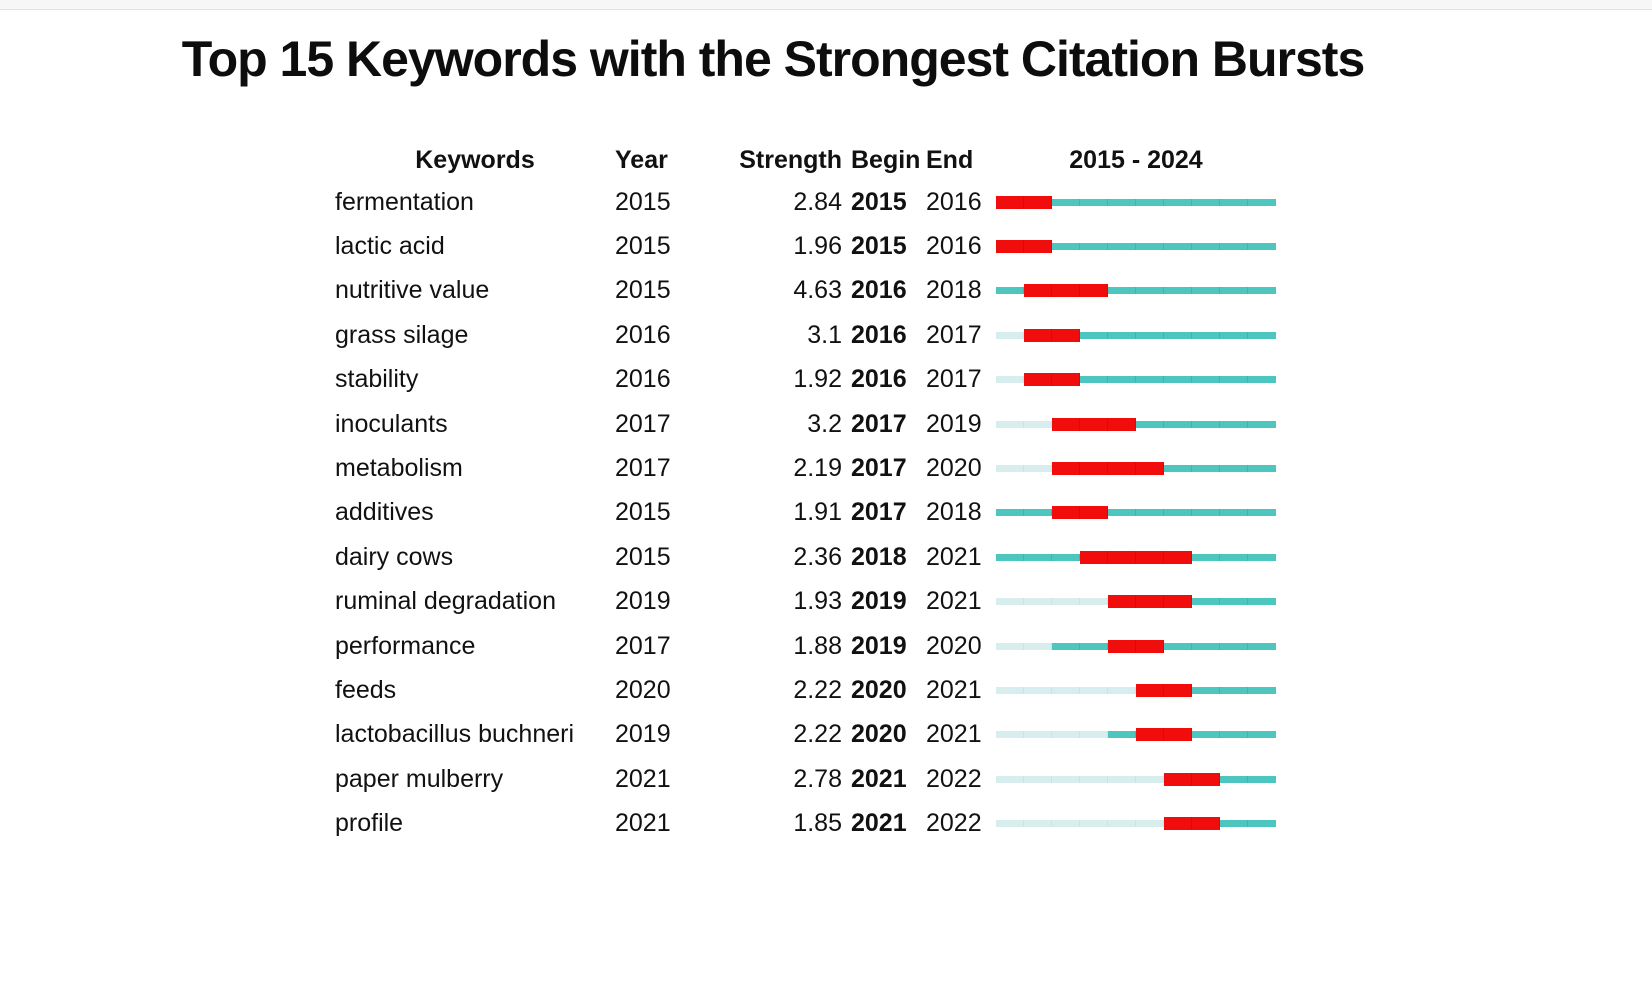 This screenshot has height=1004, width=1652. What do you see at coordinates (366, 689) in the screenshot?
I see `keyword-cell: feeds` at bounding box center [366, 689].